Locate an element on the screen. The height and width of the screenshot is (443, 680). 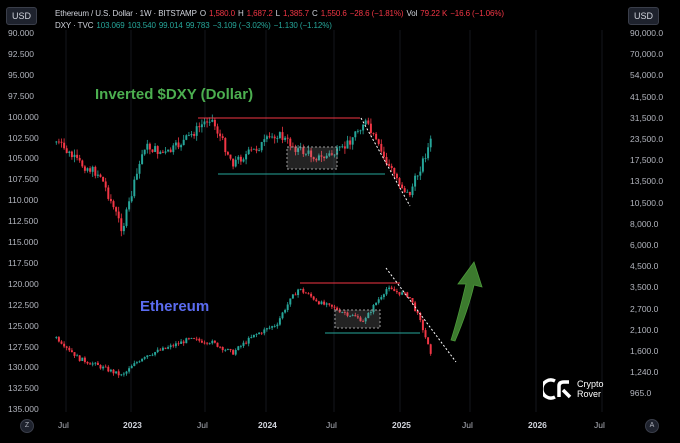
right-axis-tick: 6,000.0 is located at coordinates (644, 245).